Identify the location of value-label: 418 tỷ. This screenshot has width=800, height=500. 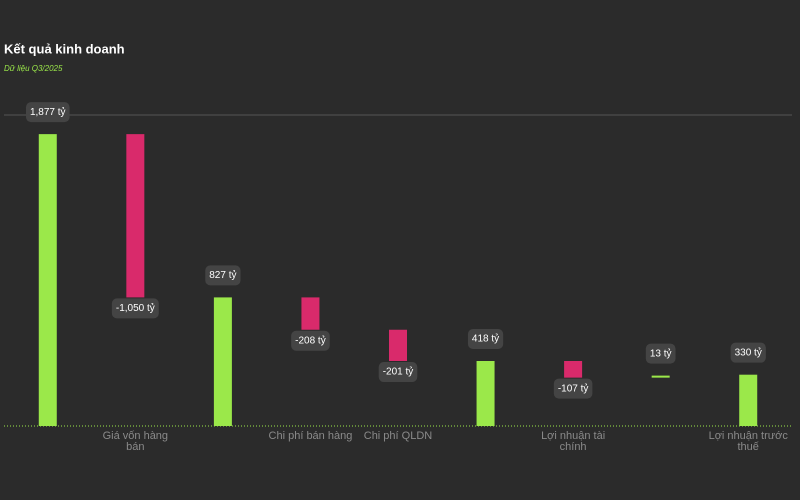
(485, 339).